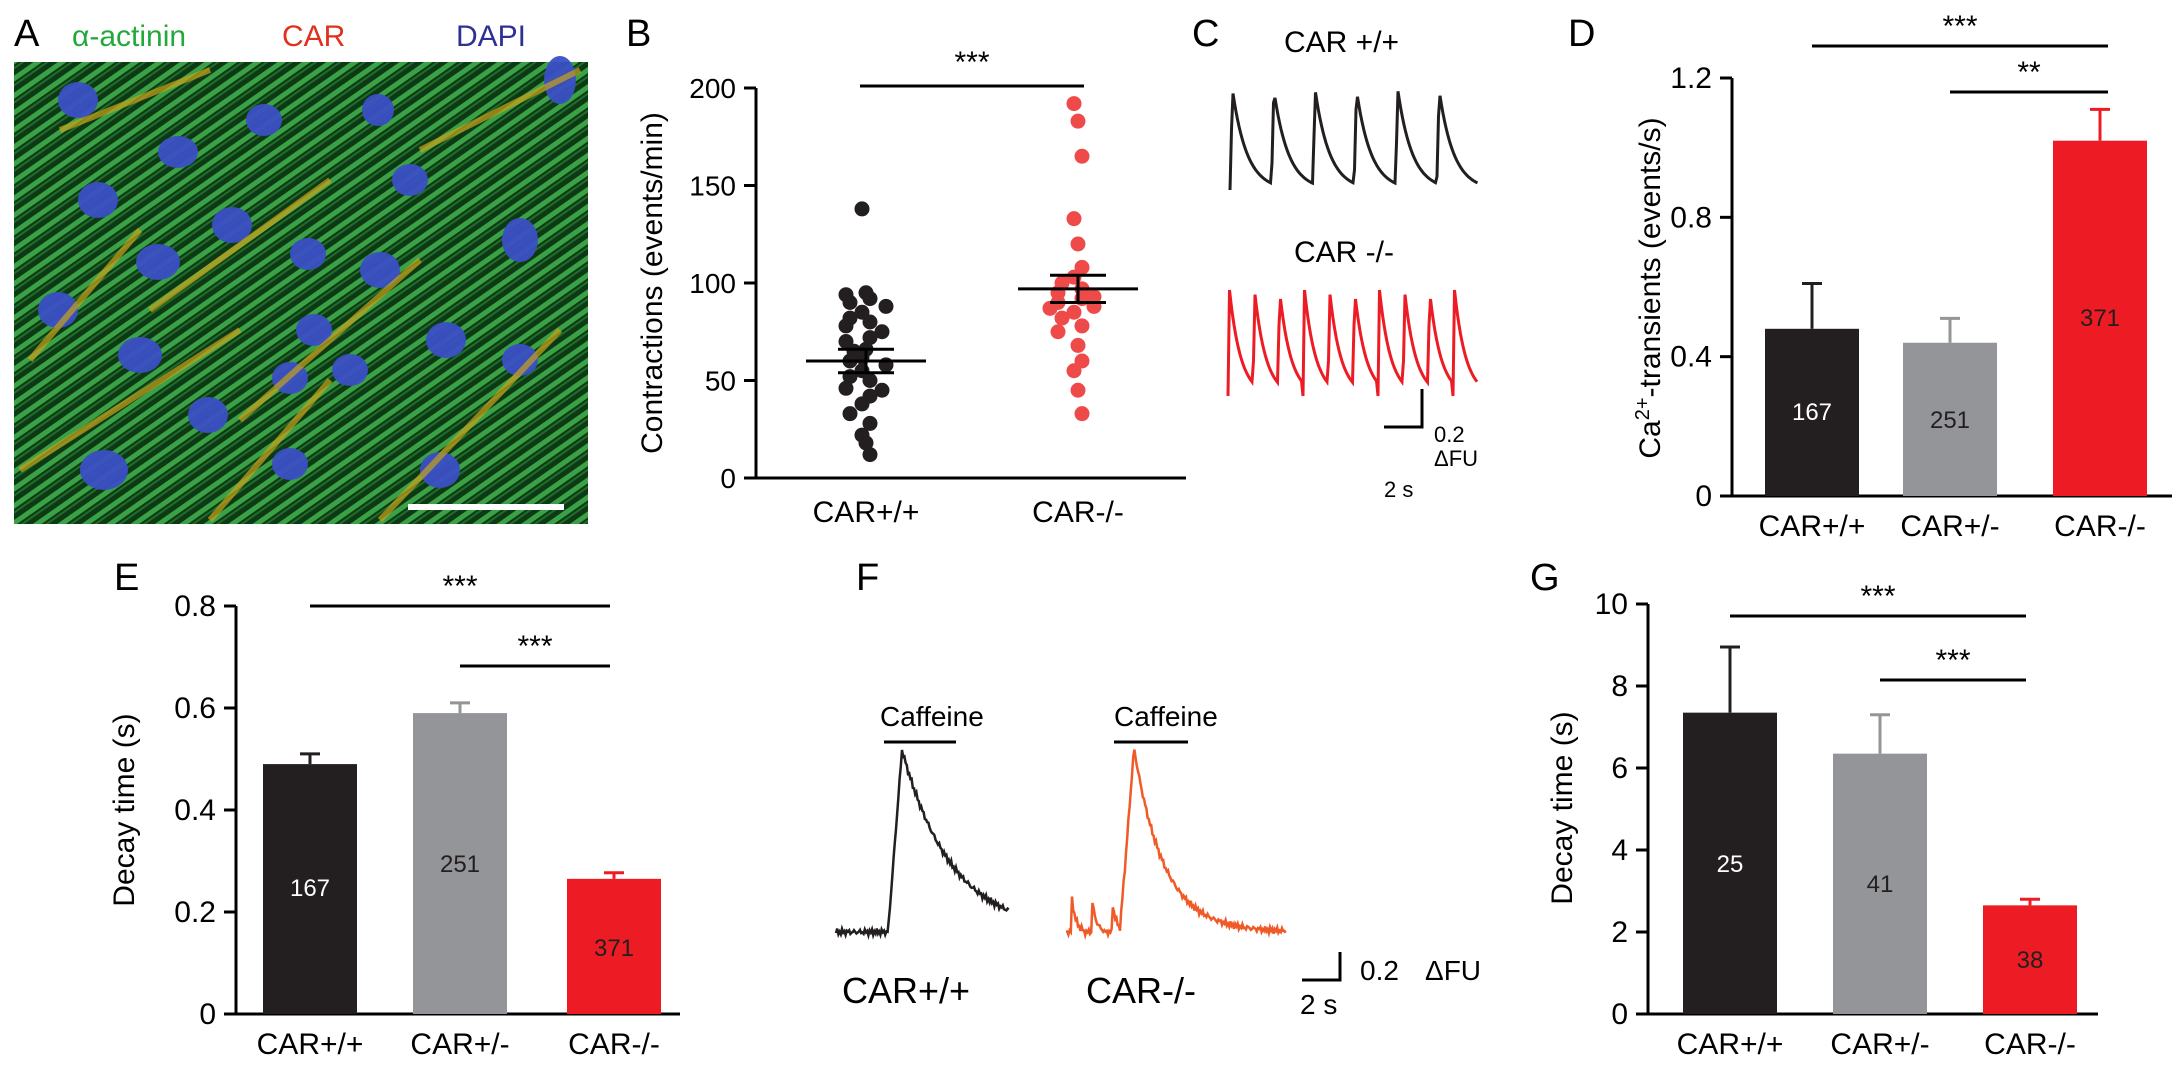 This screenshot has width=2180, height=1066. I want to click on n-label: 41, so click(1880, 884).